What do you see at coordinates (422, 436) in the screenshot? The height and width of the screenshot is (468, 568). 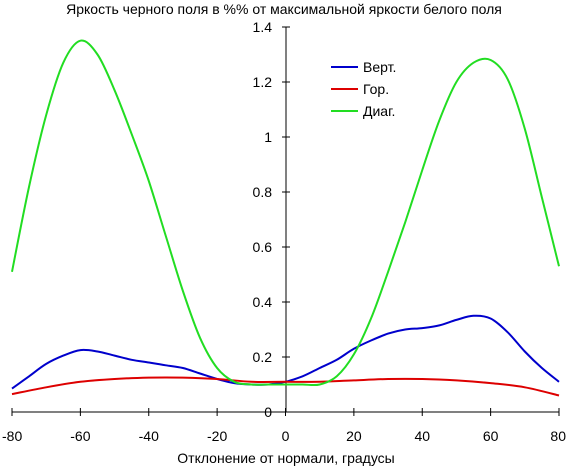 I see `x-tick-label: 40` at bounding box center [422, 436].